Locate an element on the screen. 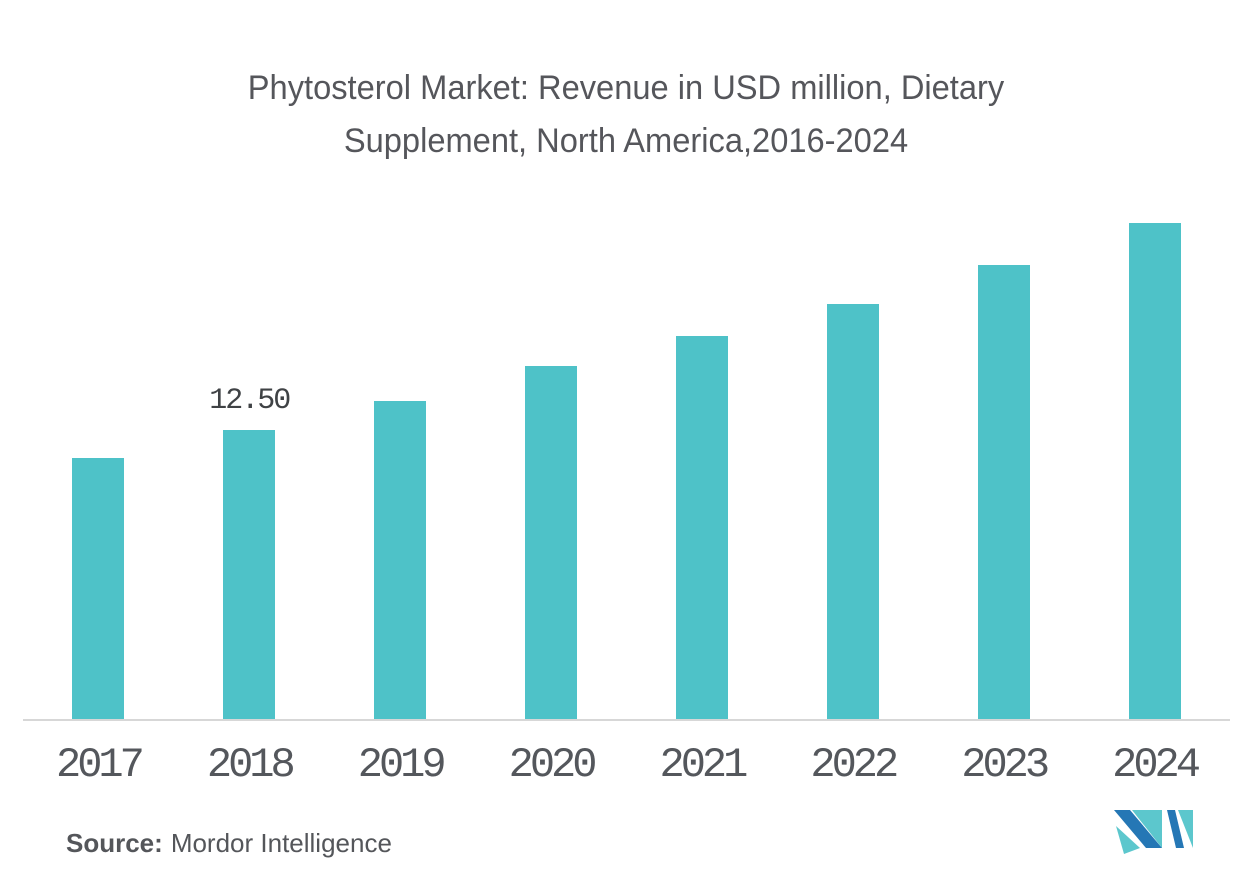 The image size is (1252, 880). bar-2019 is located at coordinates (400, 560).